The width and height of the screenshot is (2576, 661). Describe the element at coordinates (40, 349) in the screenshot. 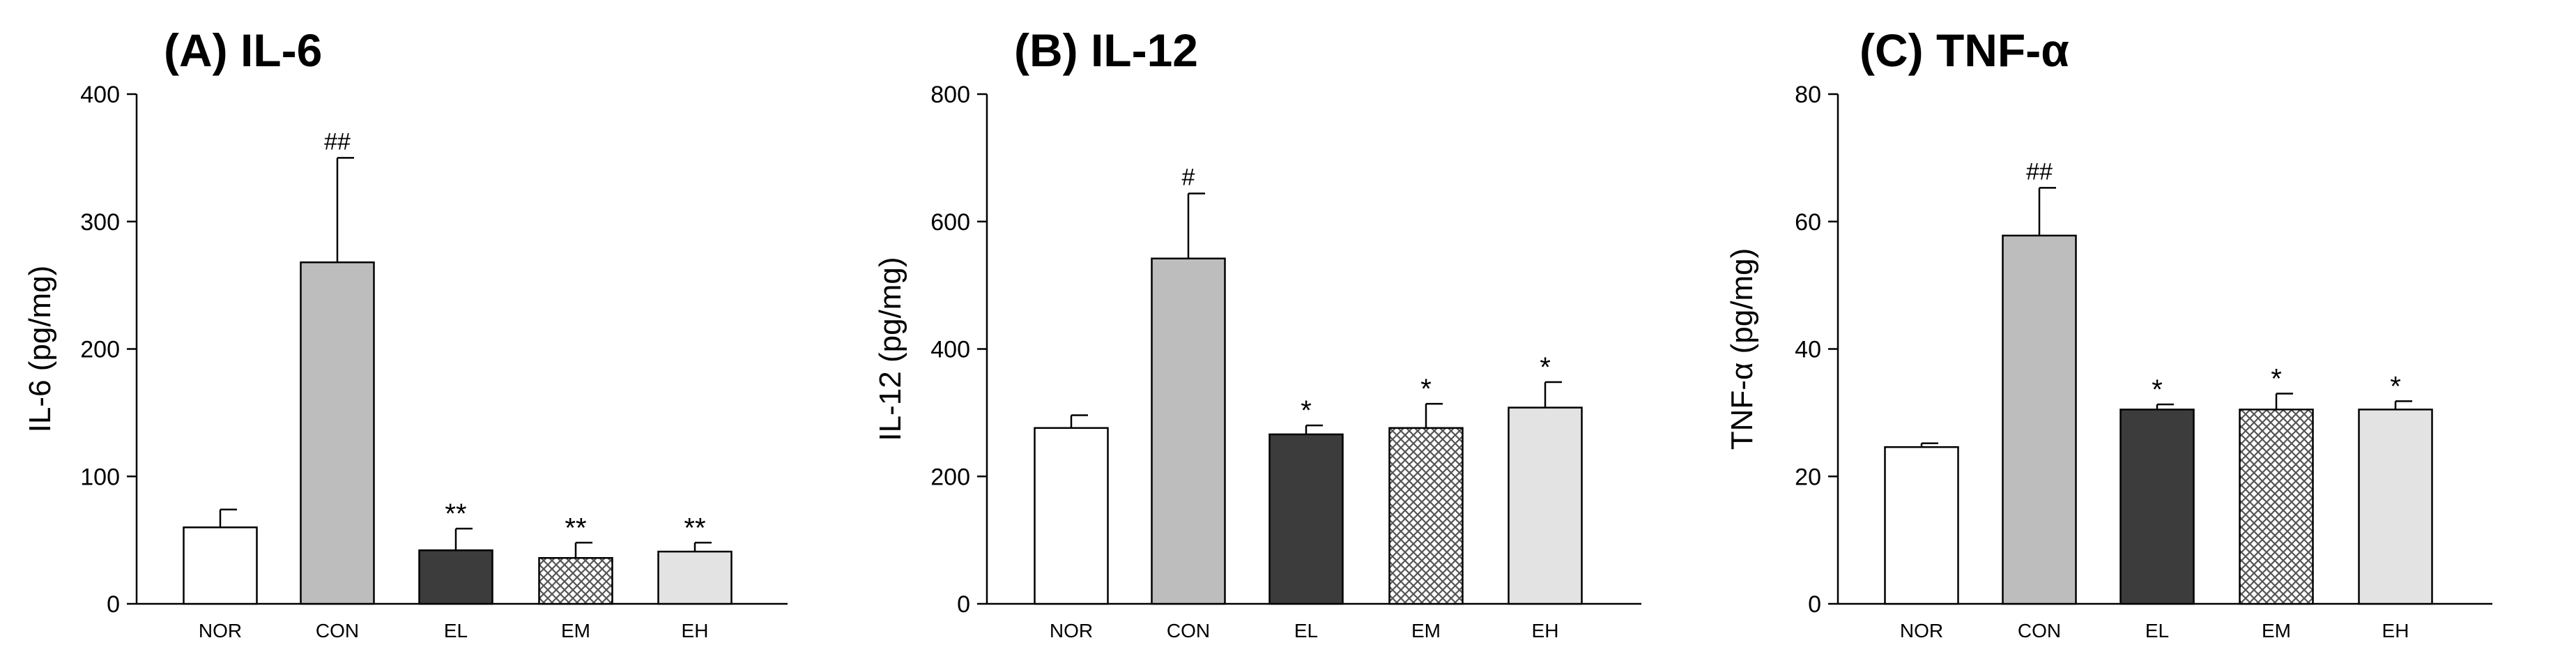

I see `y-axis-label: IL-6 (pg/mg)` at that location.